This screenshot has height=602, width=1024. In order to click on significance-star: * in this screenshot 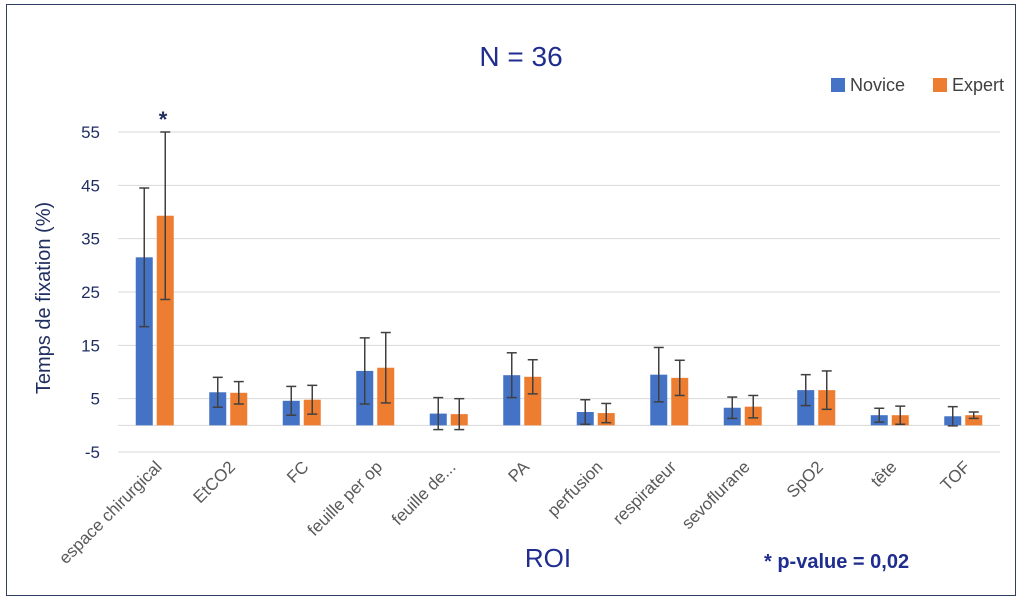, I will do `click(163, 119)`.